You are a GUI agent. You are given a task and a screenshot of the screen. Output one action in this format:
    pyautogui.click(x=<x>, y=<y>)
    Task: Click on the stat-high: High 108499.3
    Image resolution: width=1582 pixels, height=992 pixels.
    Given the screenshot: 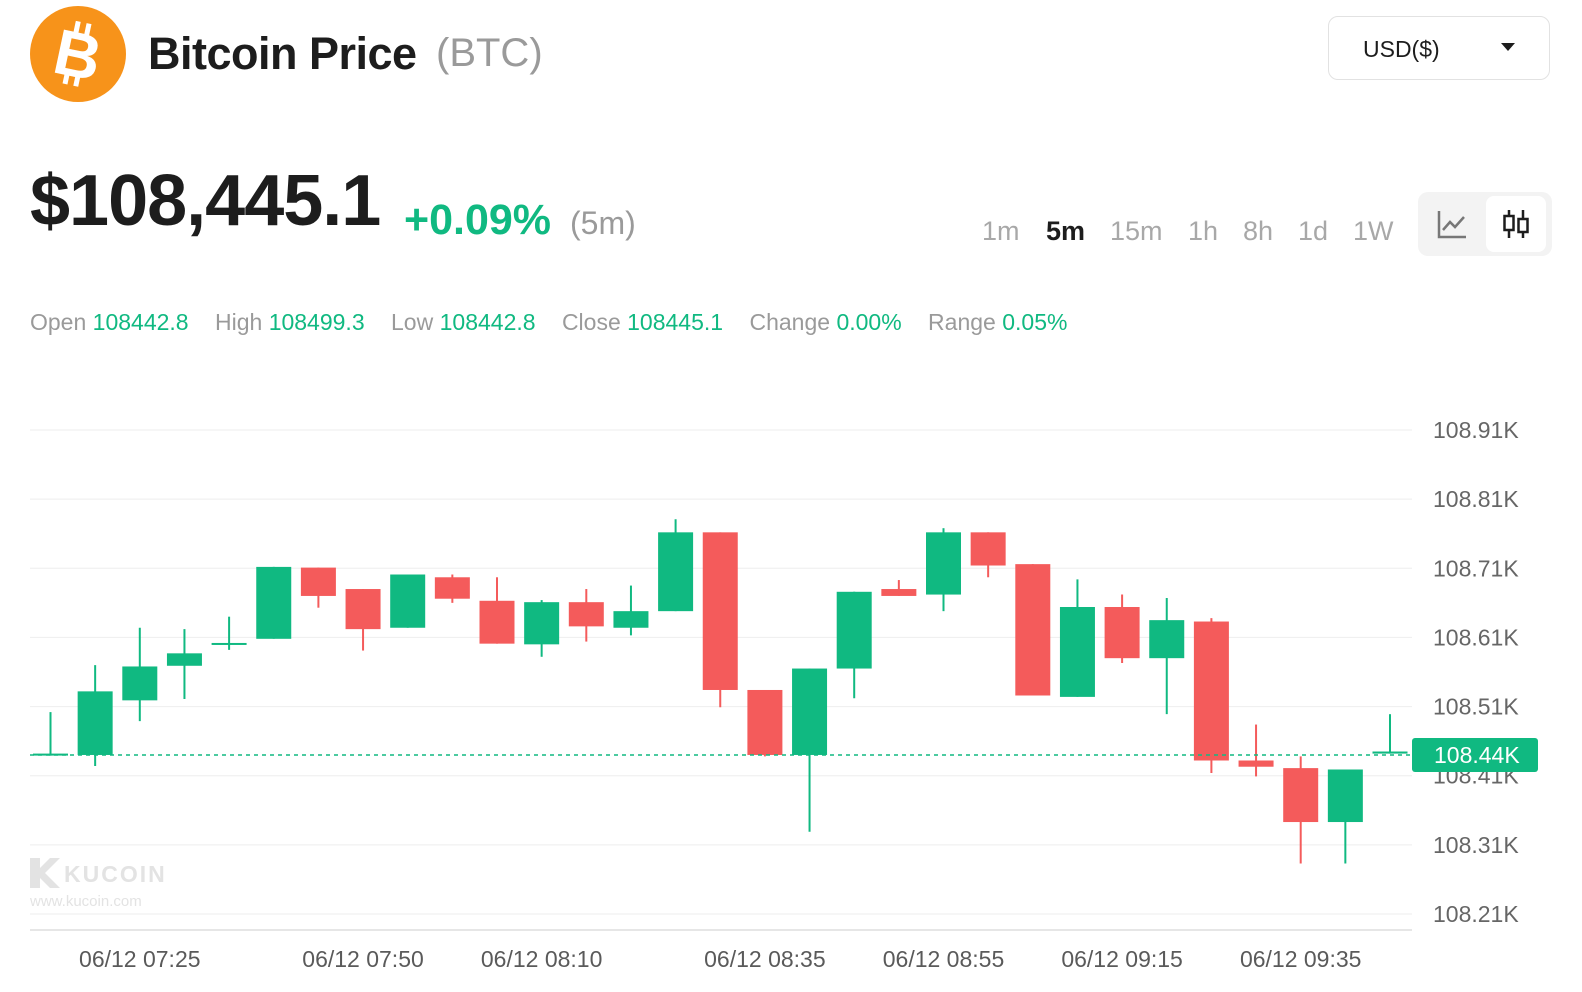 What is the action you would take?
    pyautogui.click(x=289, y=322)
    